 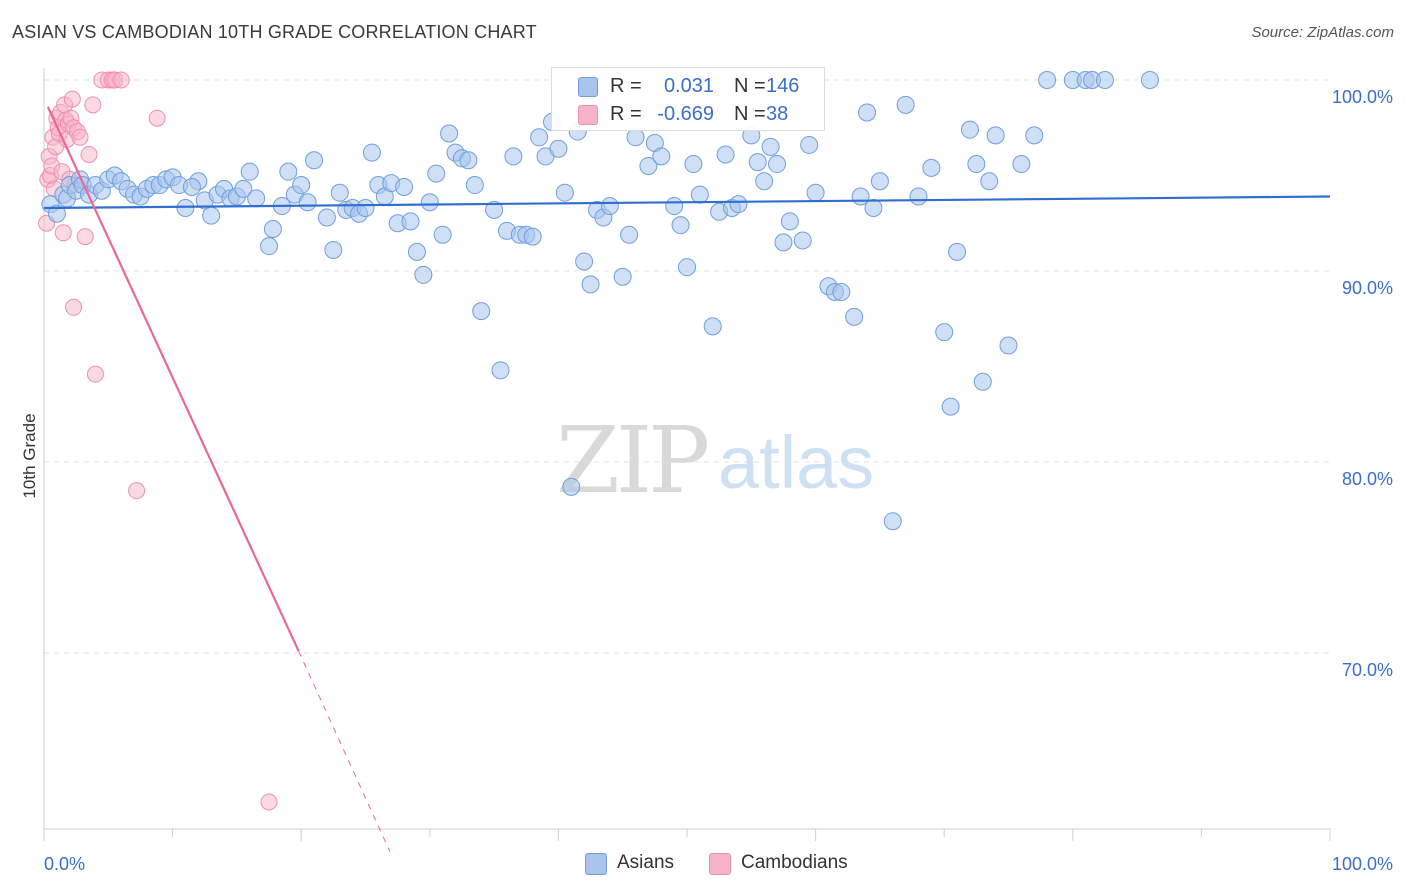 I want to click on legend-label: Asians, so click(x=646, y=862).